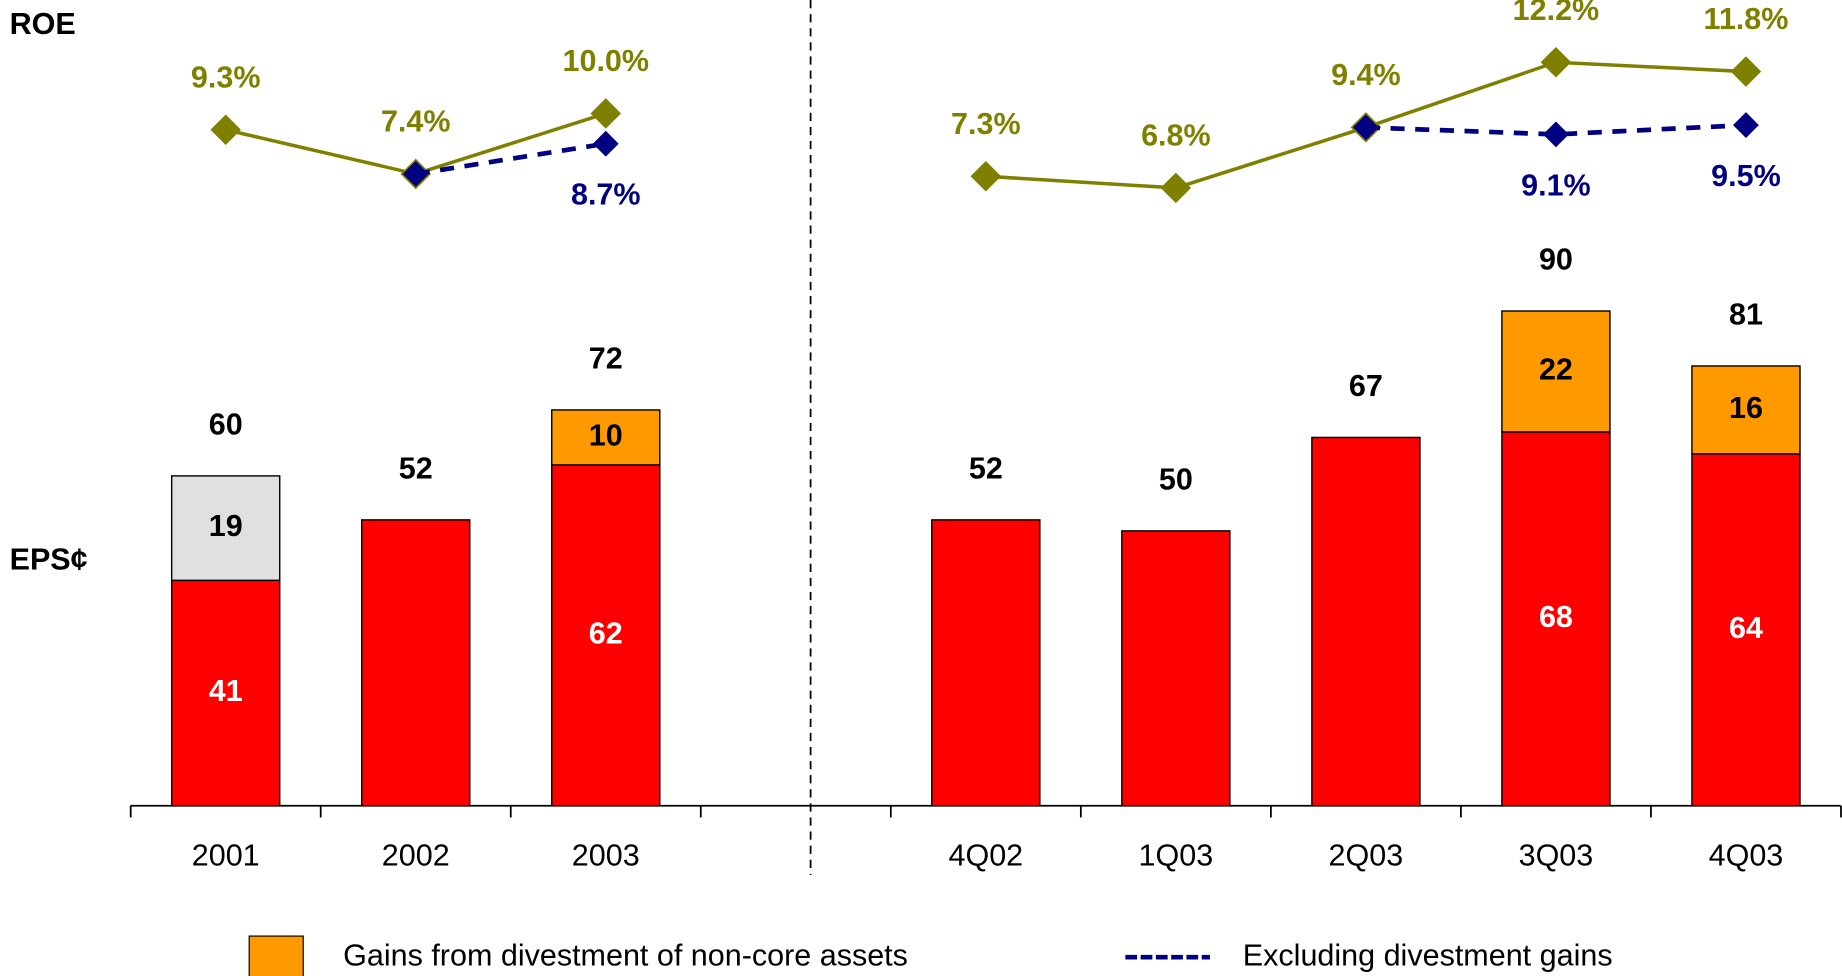  What do you see at coordinates (606, 435) in the screenshot?
I see `segment-label: 10` at bounding box center [606, 435].